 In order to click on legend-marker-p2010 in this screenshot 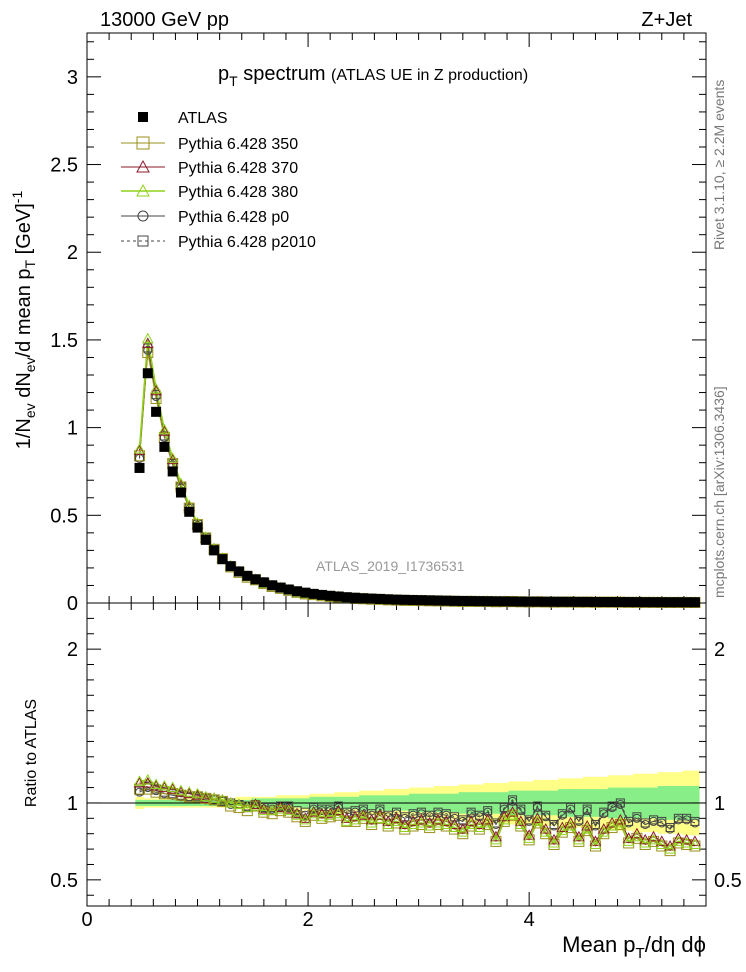, I will do `click(143, 241)`.